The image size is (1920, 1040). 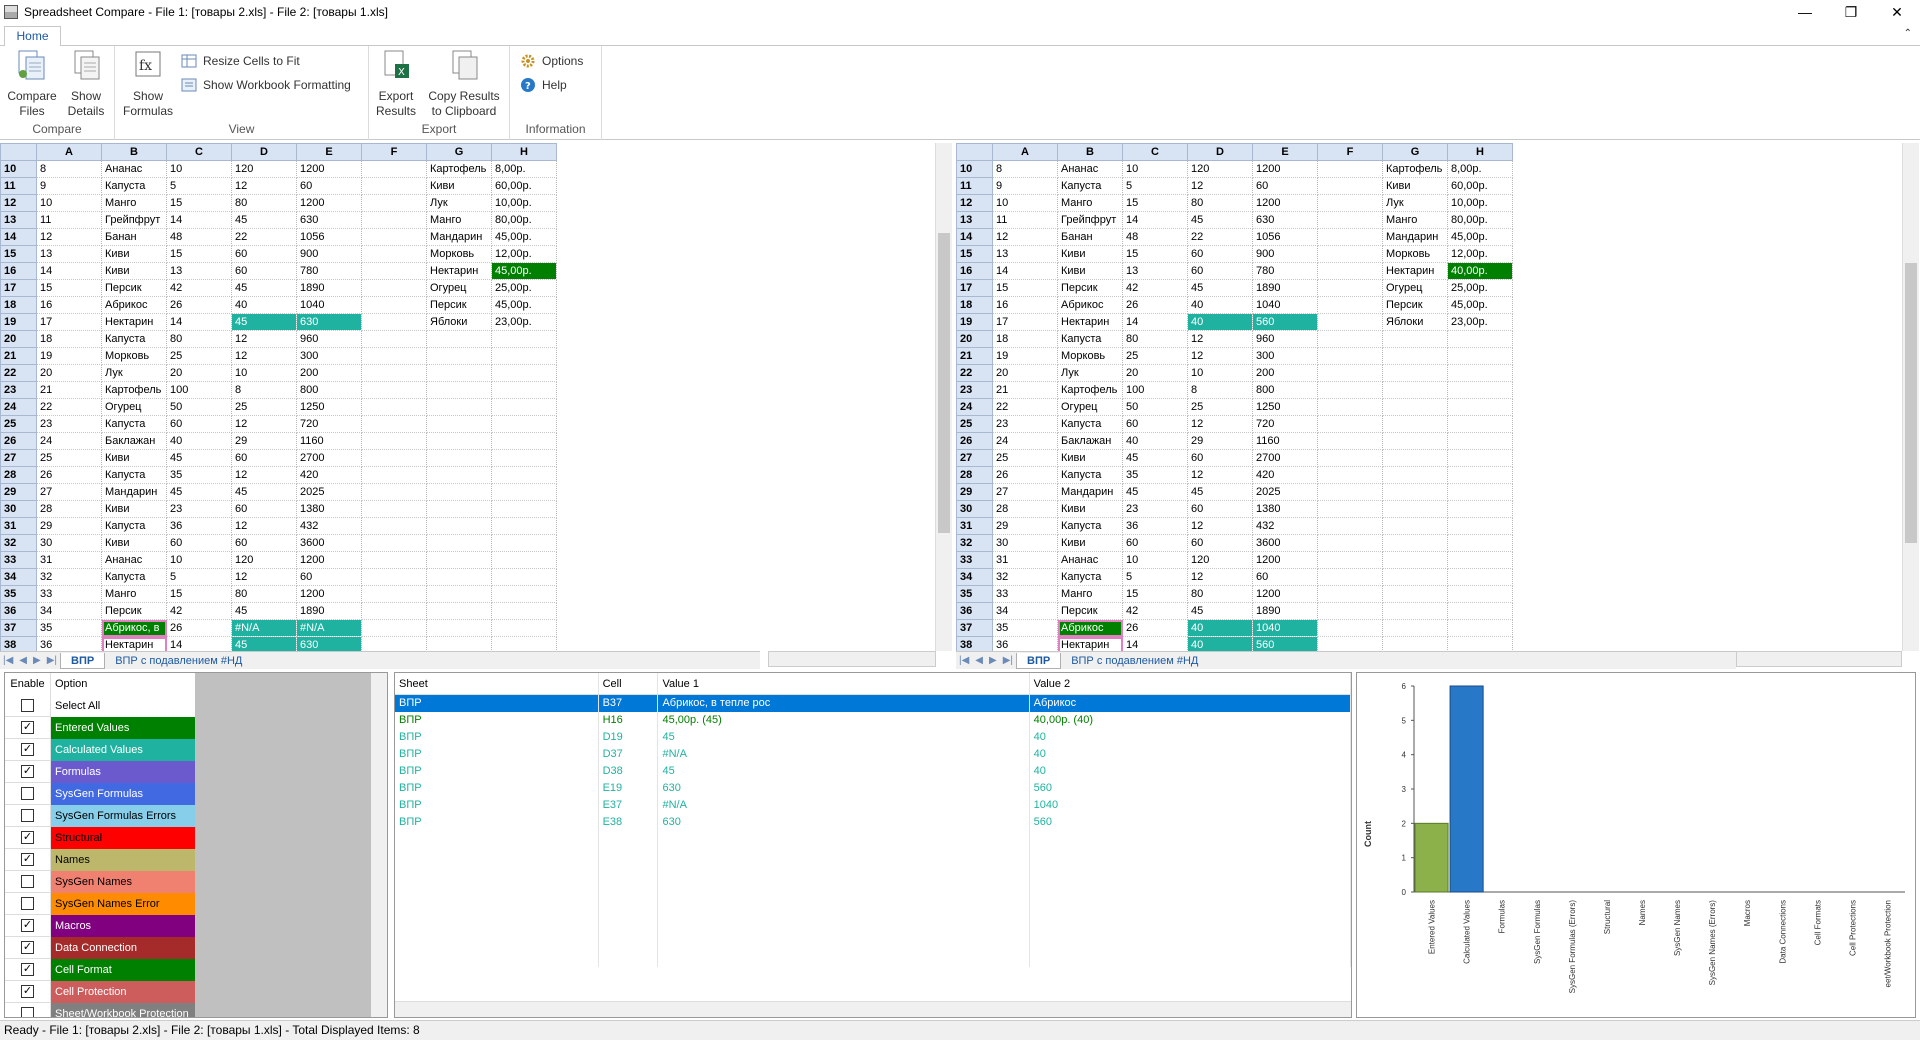 I want to click on grid-cell: 22, so click(x=264, y=237).